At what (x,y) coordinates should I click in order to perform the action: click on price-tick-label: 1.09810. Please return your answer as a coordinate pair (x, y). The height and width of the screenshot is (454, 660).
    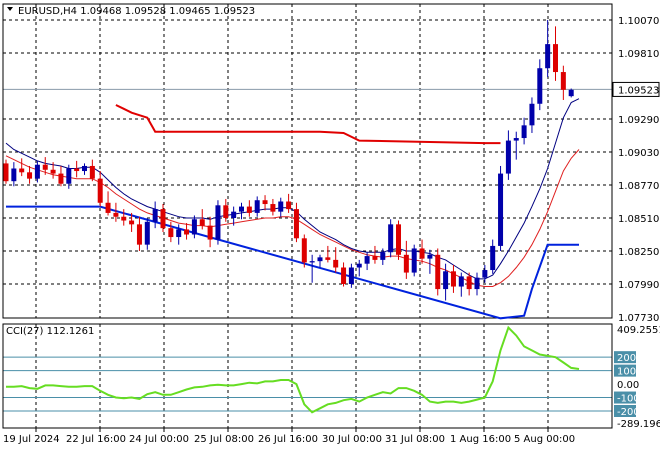
    Looking at the image, I should click on (638, 54).